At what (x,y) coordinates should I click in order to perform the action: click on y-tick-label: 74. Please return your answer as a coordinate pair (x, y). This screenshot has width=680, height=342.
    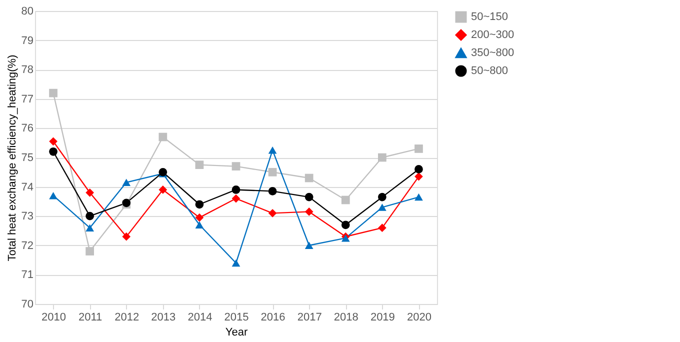
    Looking at the image, I should click on (27, 187).